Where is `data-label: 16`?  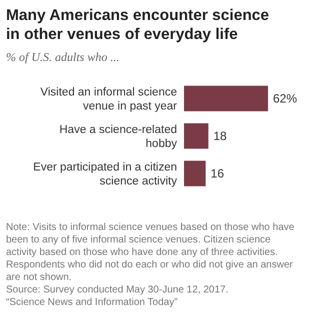 data-label: 16 is located at coordinates (217, 173).